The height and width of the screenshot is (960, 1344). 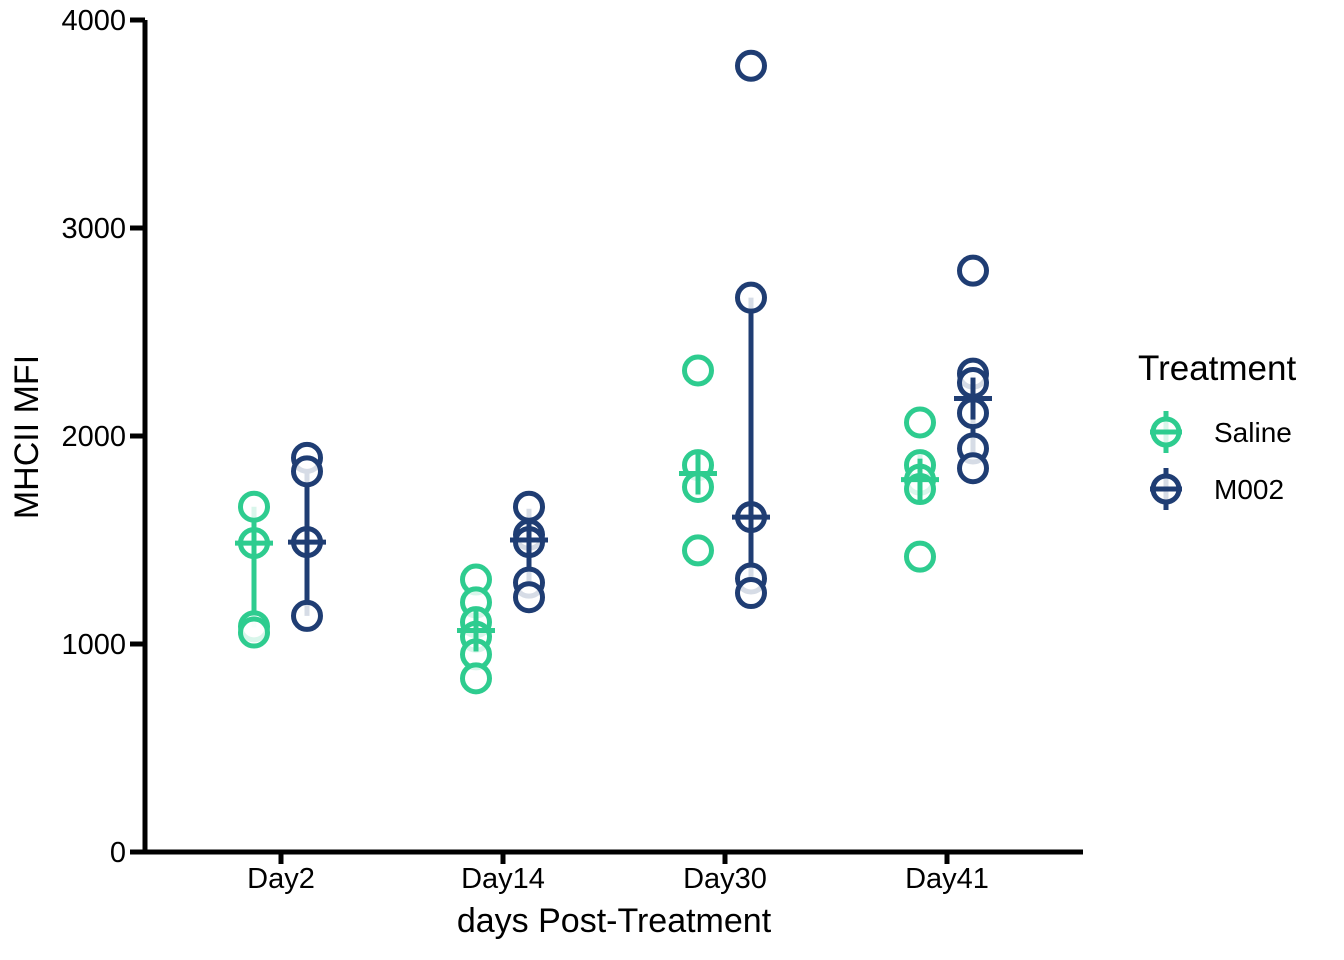 What do you see at coordinates (1249, 489) in the screenshot?
I see `legend-label-m002: M002` at bounding box center [1249, 489].